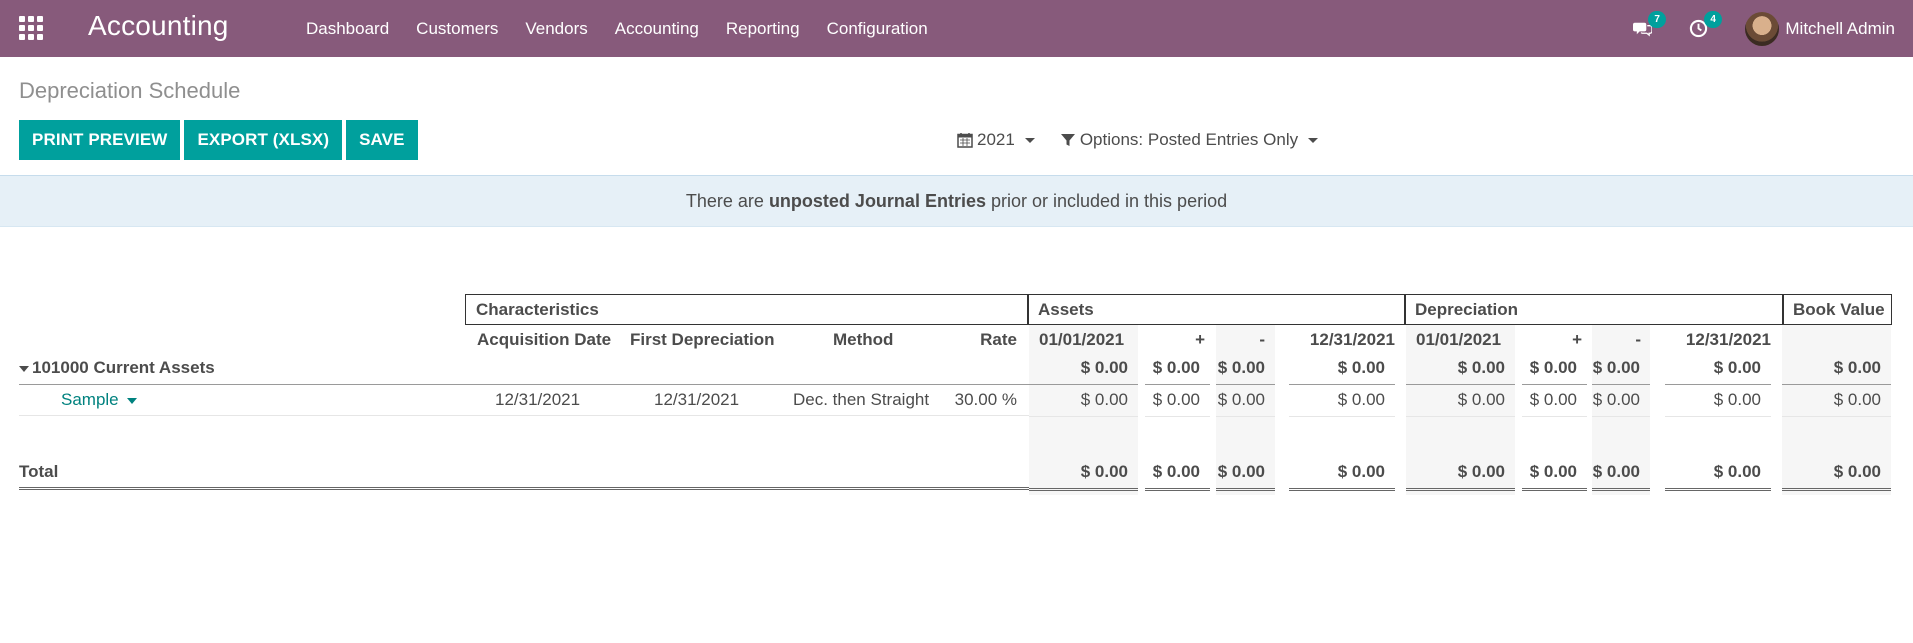 This screenshot has width=1913, height=643. I want to click on group-row-dep-start: $ 0.00, so click(1481, 367).